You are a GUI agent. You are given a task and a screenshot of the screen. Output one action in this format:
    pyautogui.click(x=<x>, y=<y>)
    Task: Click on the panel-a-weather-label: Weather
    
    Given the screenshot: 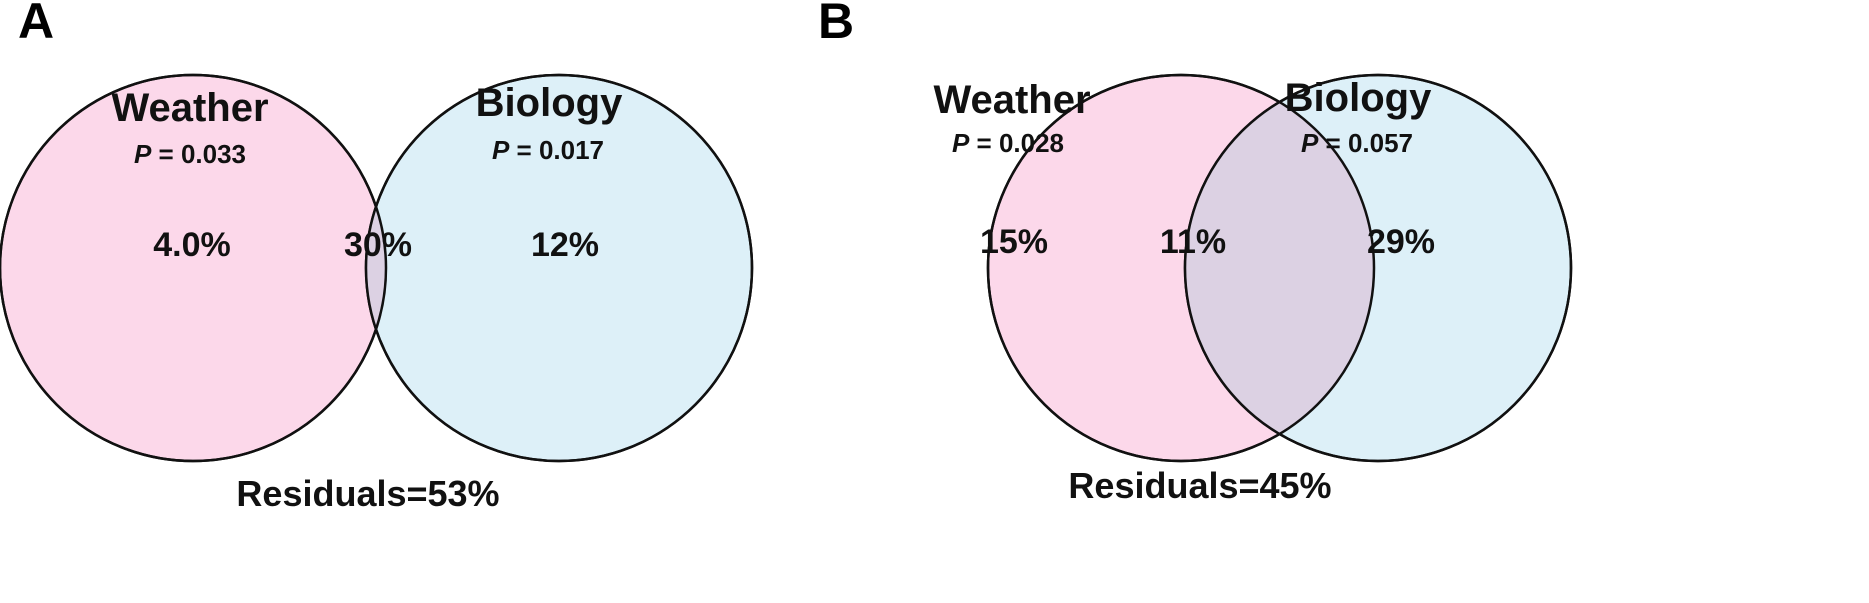 What is the action you would take?
    pyautogui.click(x=189, y=108)
    